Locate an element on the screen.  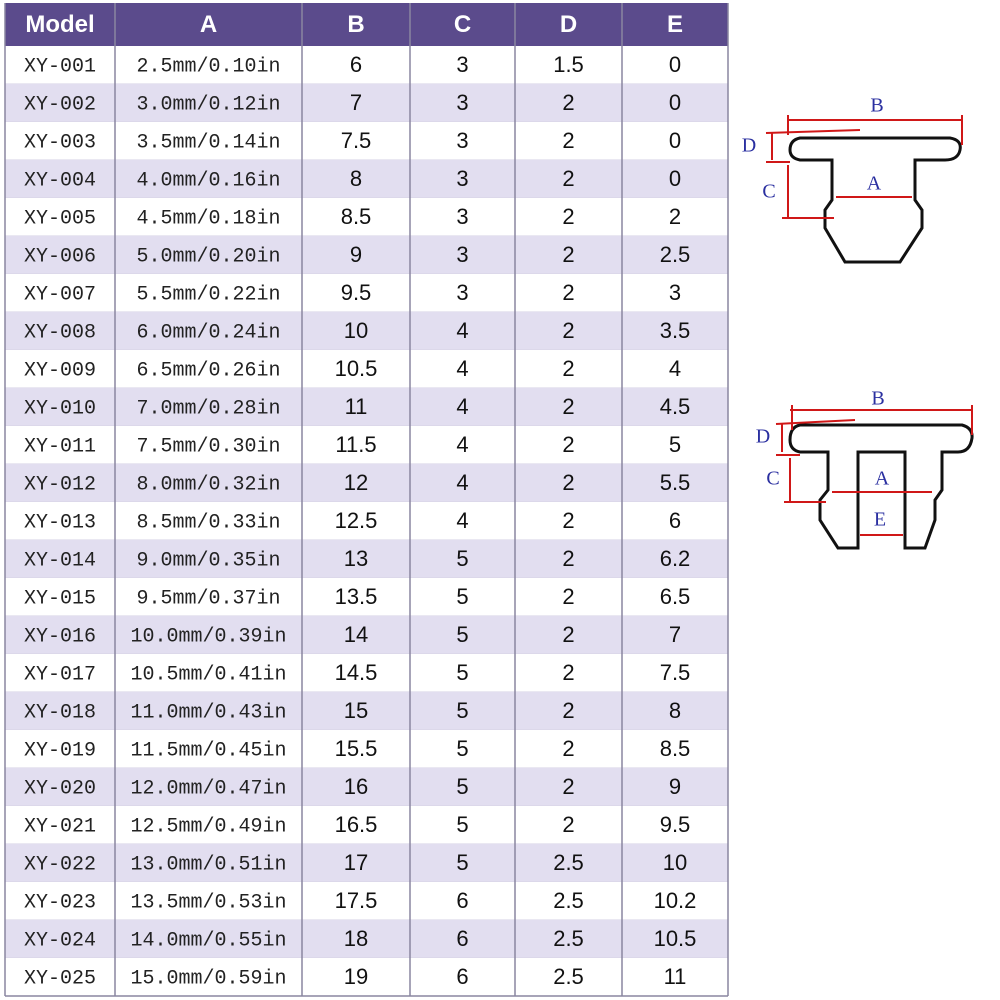
model-cell: XY-014 is located at coordinates (60, 560).